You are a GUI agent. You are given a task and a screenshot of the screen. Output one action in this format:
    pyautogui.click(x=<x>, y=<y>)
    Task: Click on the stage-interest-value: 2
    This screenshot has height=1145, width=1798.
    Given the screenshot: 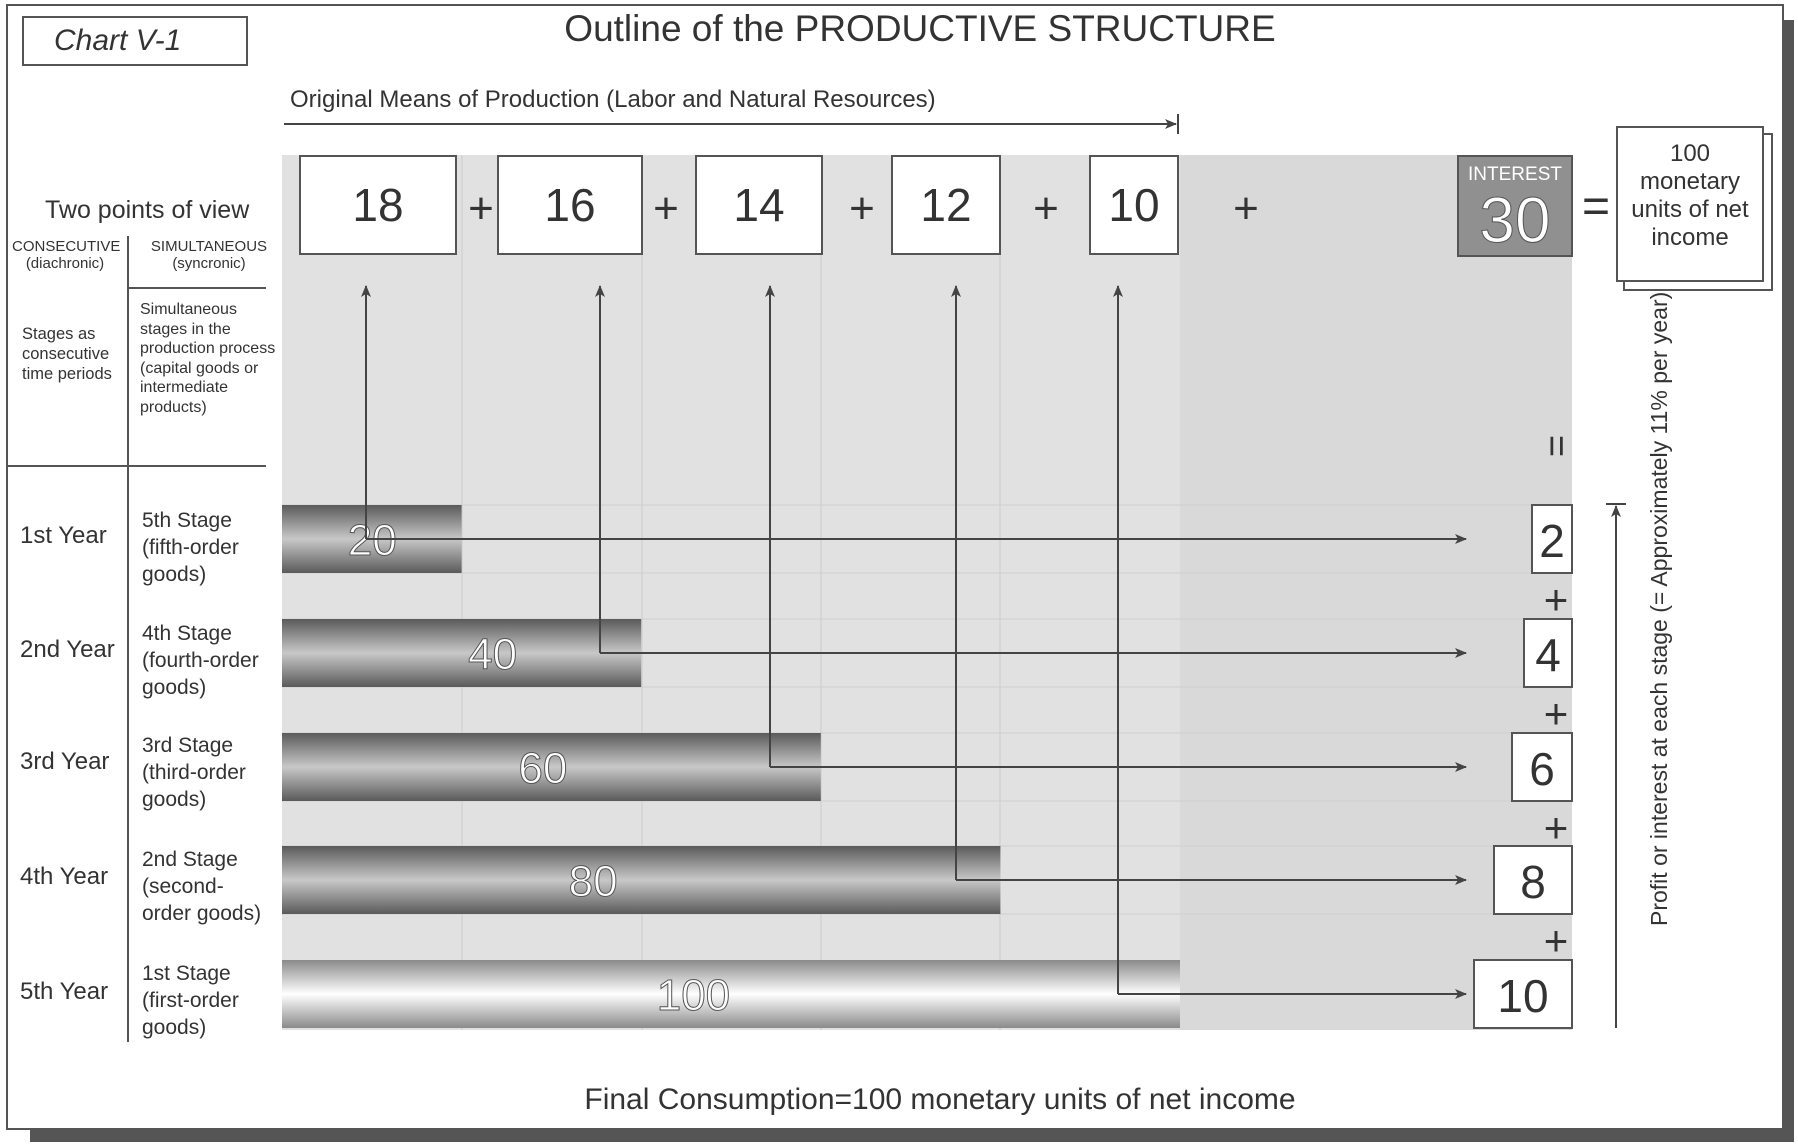 What is the action you would take?
    pyautogui.click(x=1552, y=541)
    